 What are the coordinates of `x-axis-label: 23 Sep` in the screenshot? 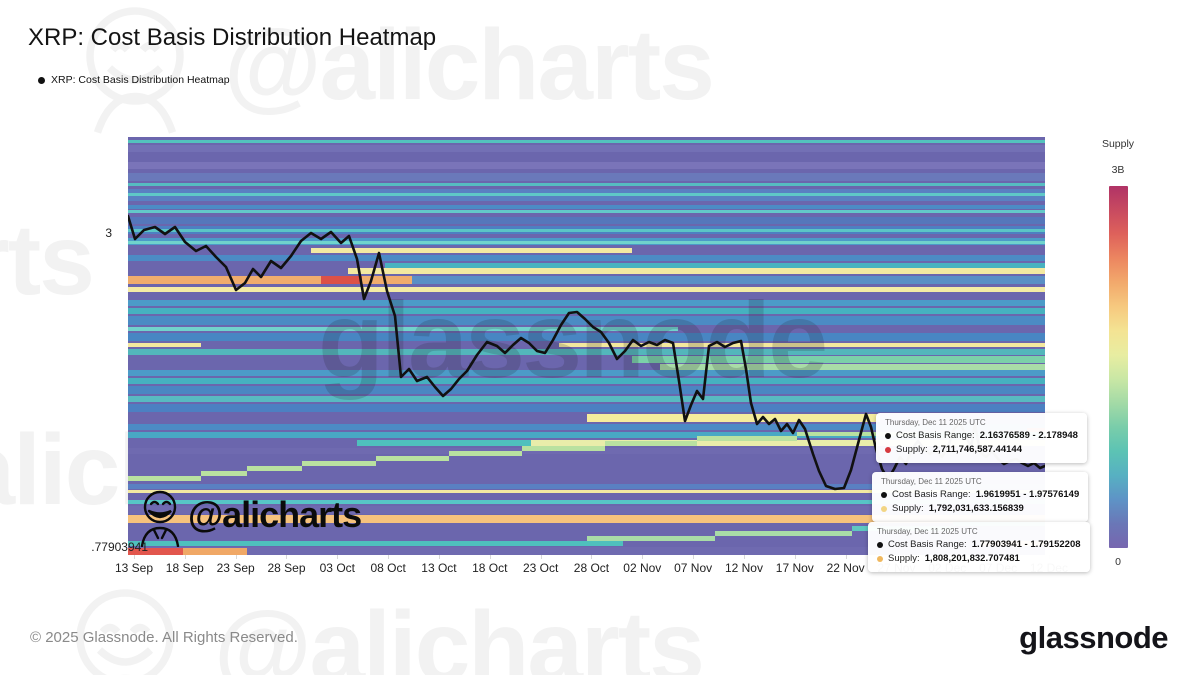 It's located at (235, 568).